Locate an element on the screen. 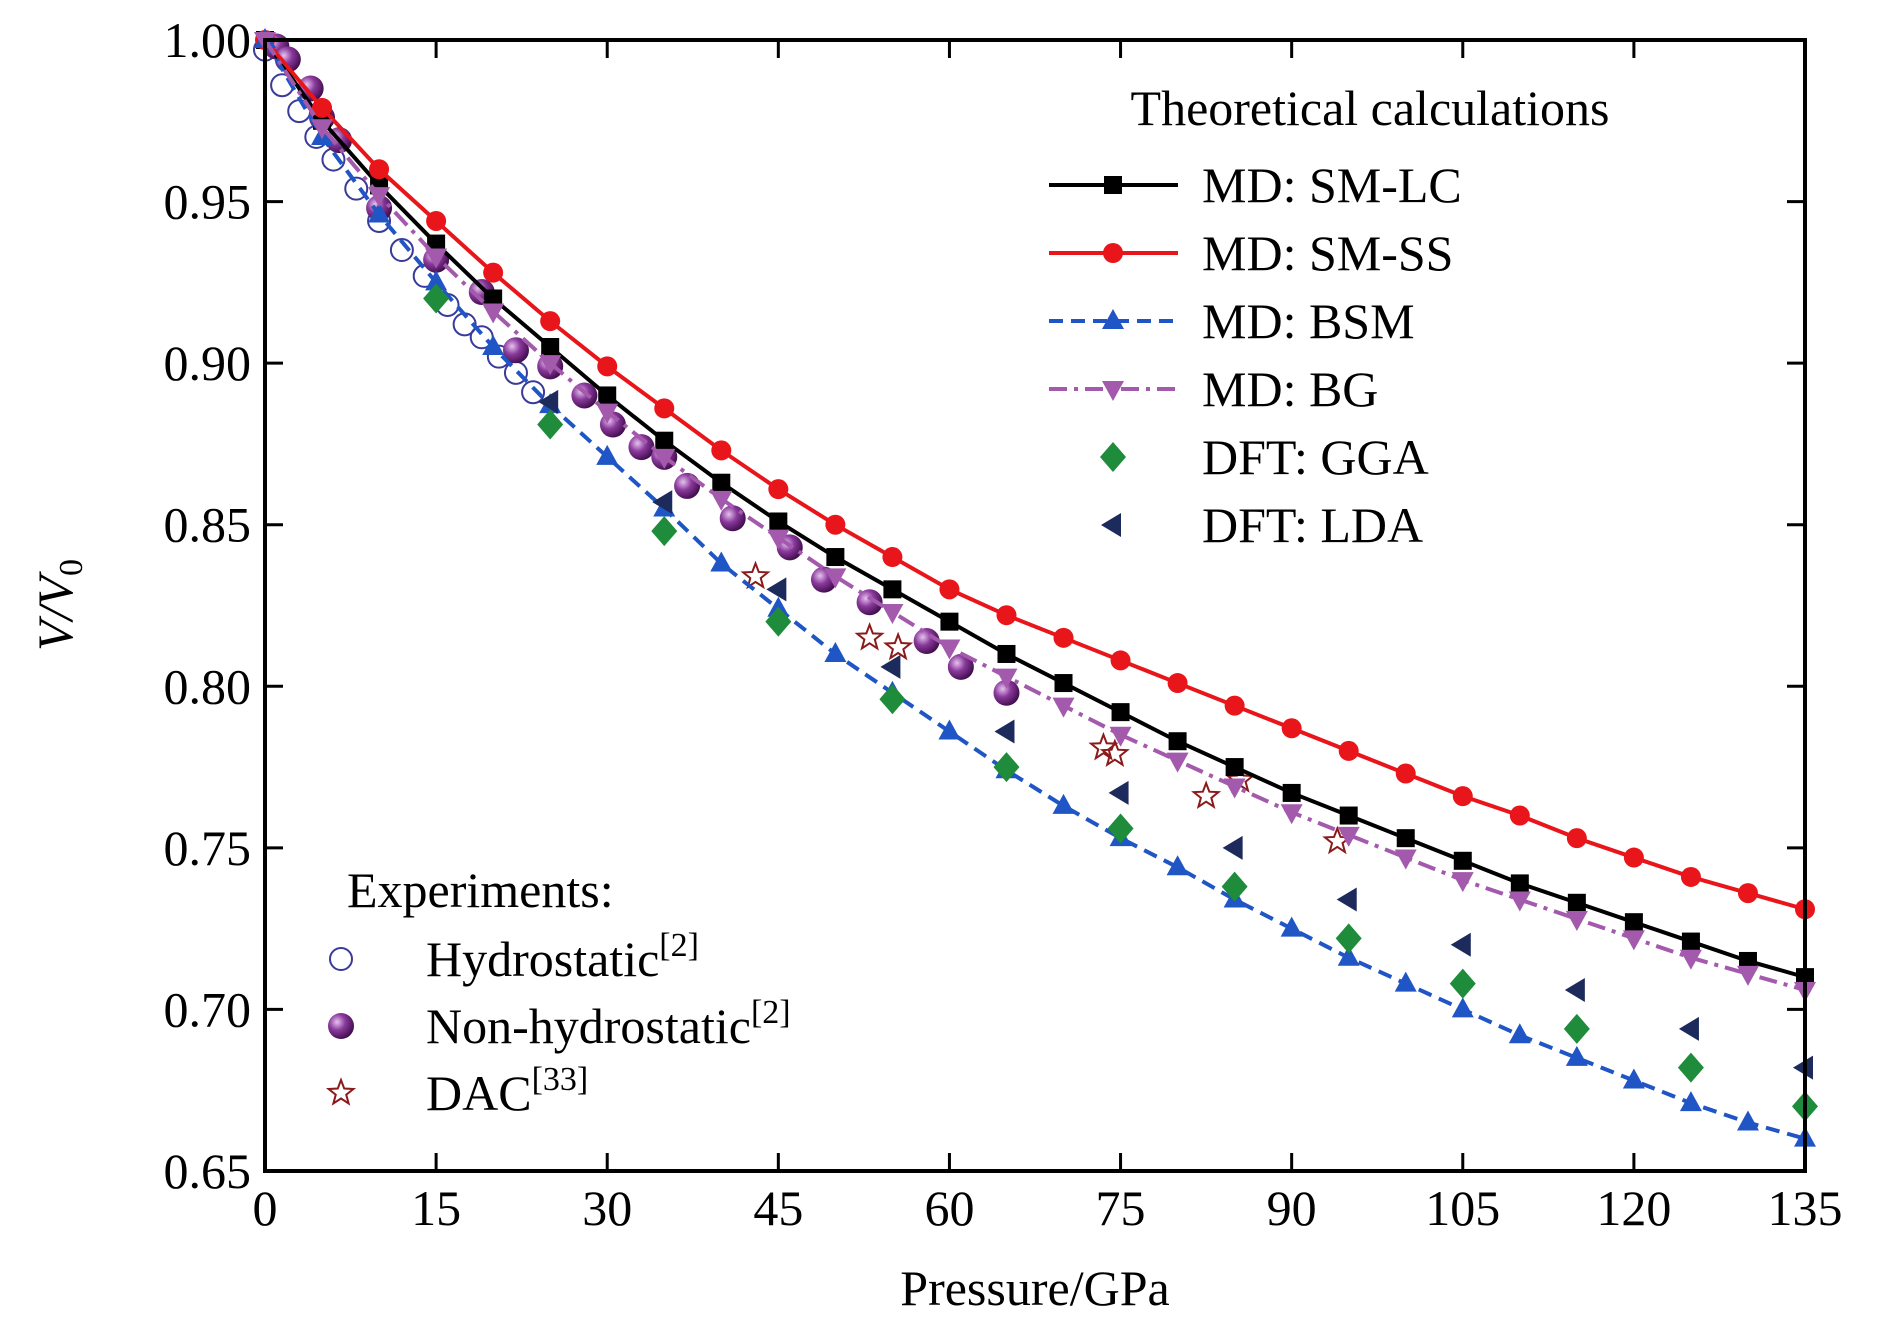 The image size is (1890, 1323). y-tick-label: 0.80 is located at coordinates (208, 686).